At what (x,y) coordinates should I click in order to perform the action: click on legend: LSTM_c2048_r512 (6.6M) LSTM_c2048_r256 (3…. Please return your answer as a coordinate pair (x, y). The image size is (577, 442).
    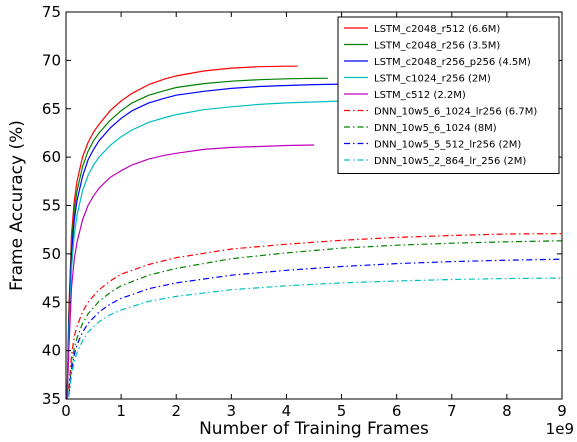
    Looking at the image, I should click on (448, 95).